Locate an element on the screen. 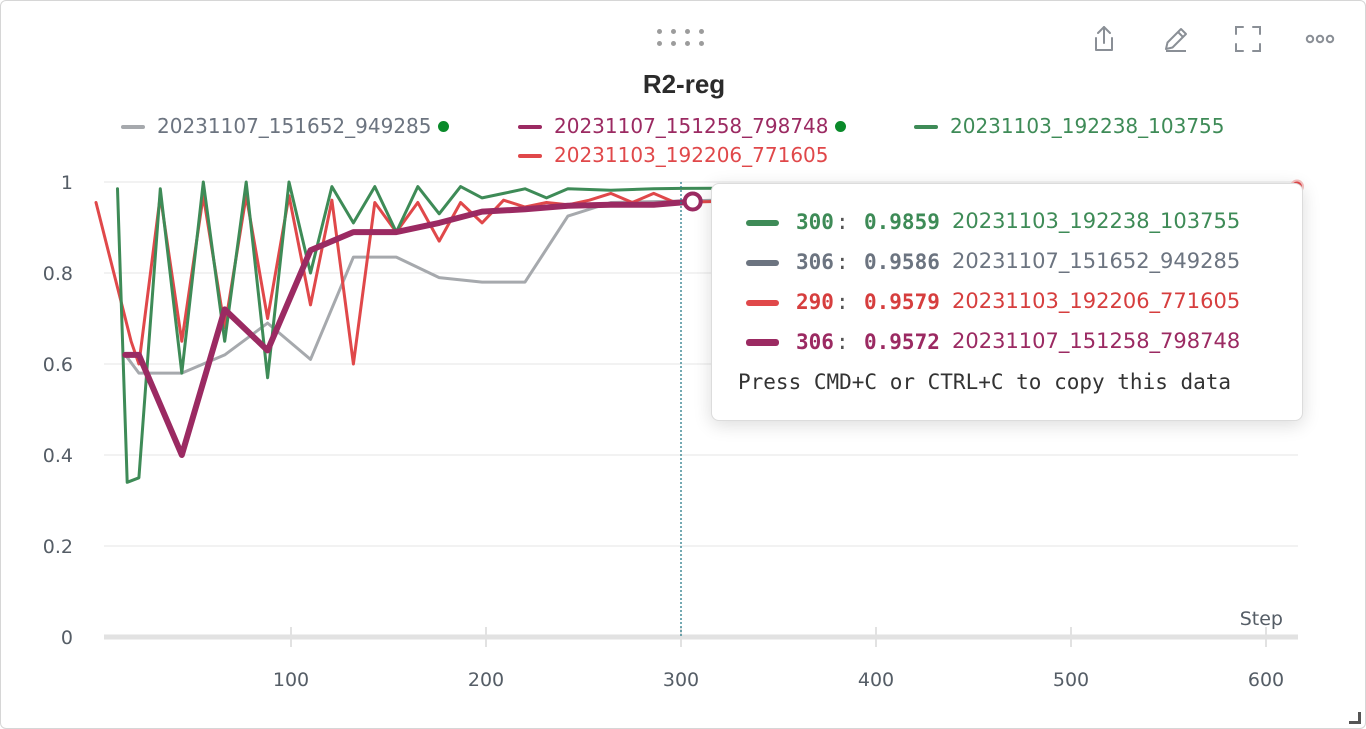 This screenshot has width=1366, height=729. y-tick-label: 1 is located at coordinates (67, 183).